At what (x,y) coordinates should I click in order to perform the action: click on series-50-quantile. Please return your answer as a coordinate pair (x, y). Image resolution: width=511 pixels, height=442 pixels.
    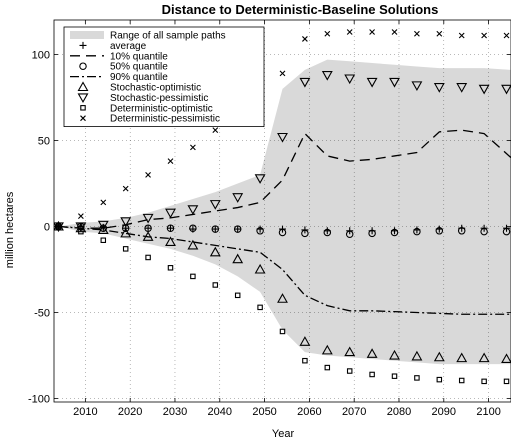
    Looking at the image, I should click on (282, 230).